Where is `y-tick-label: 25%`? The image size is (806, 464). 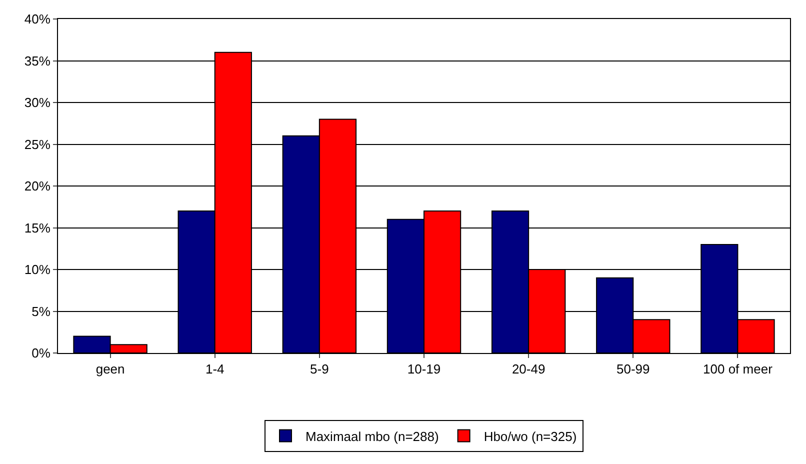
y-tick-label: 25% is located at coordinates (37, 144).